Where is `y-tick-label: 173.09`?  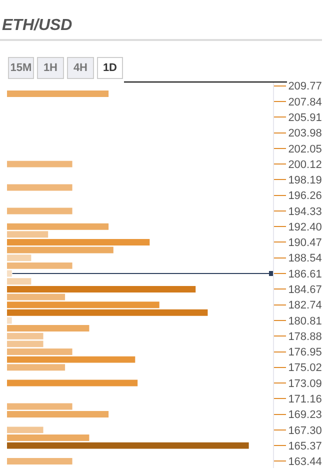
y-tick-label: 173.09 is located at coordinates (305, 384).